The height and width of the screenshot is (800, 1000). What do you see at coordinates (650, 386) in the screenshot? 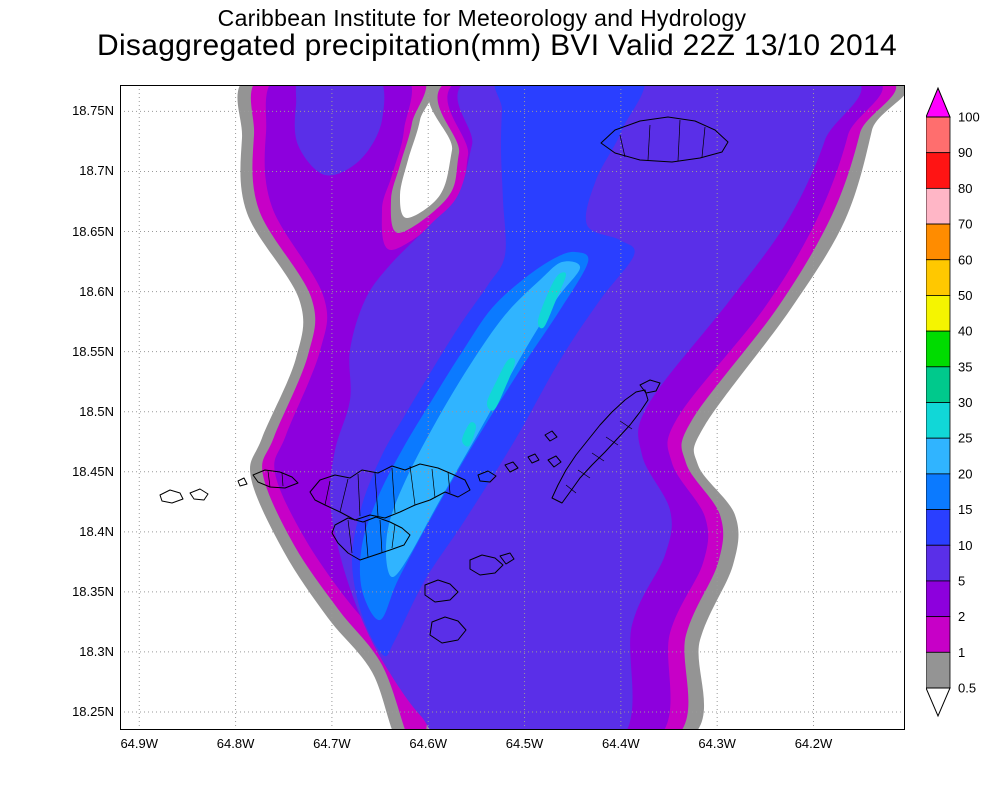
I see `island-necker-island` at bounding box center [650, 386].